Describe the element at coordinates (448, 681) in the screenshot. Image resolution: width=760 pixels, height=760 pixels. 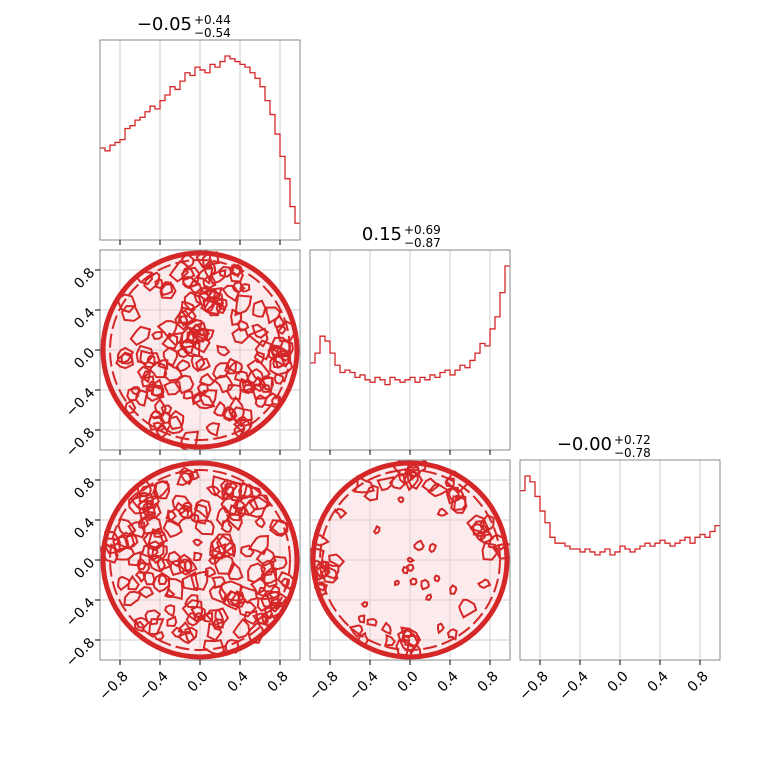
I see `x-tick-label: 0.4` at that location.